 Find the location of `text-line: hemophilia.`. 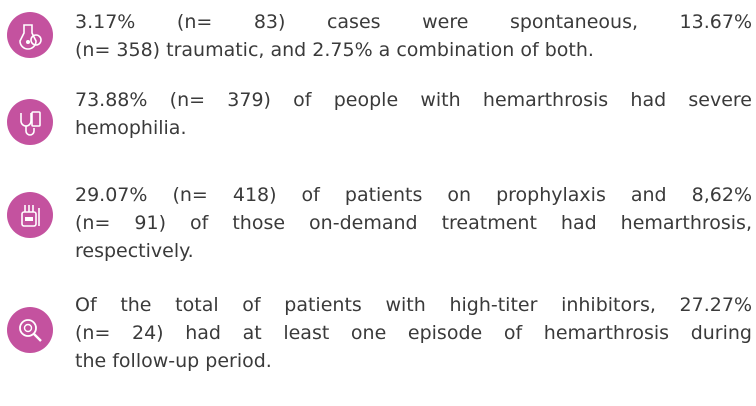

text-line: hemophilia. is located at coordinates (131, 128).